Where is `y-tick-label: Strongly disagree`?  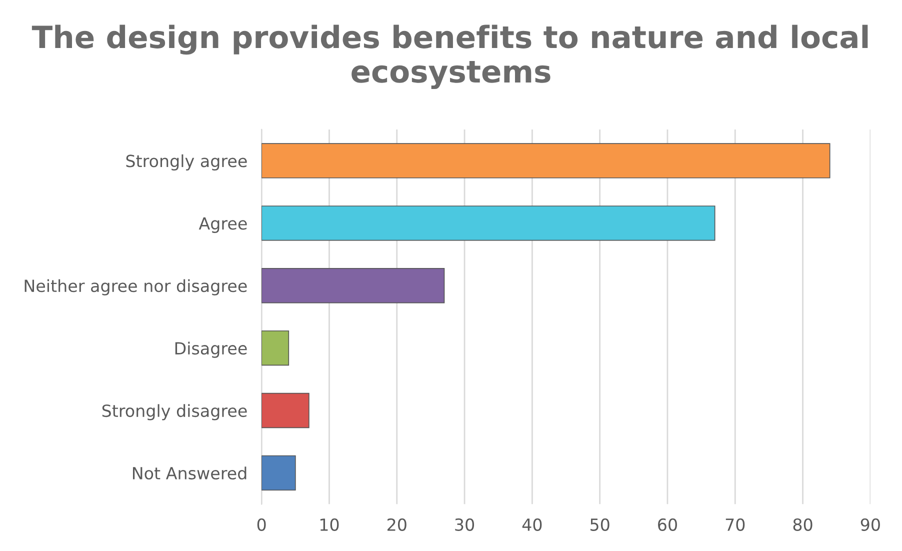
y-tick-label: Strongly disagree is located at coordinates (174, 412).